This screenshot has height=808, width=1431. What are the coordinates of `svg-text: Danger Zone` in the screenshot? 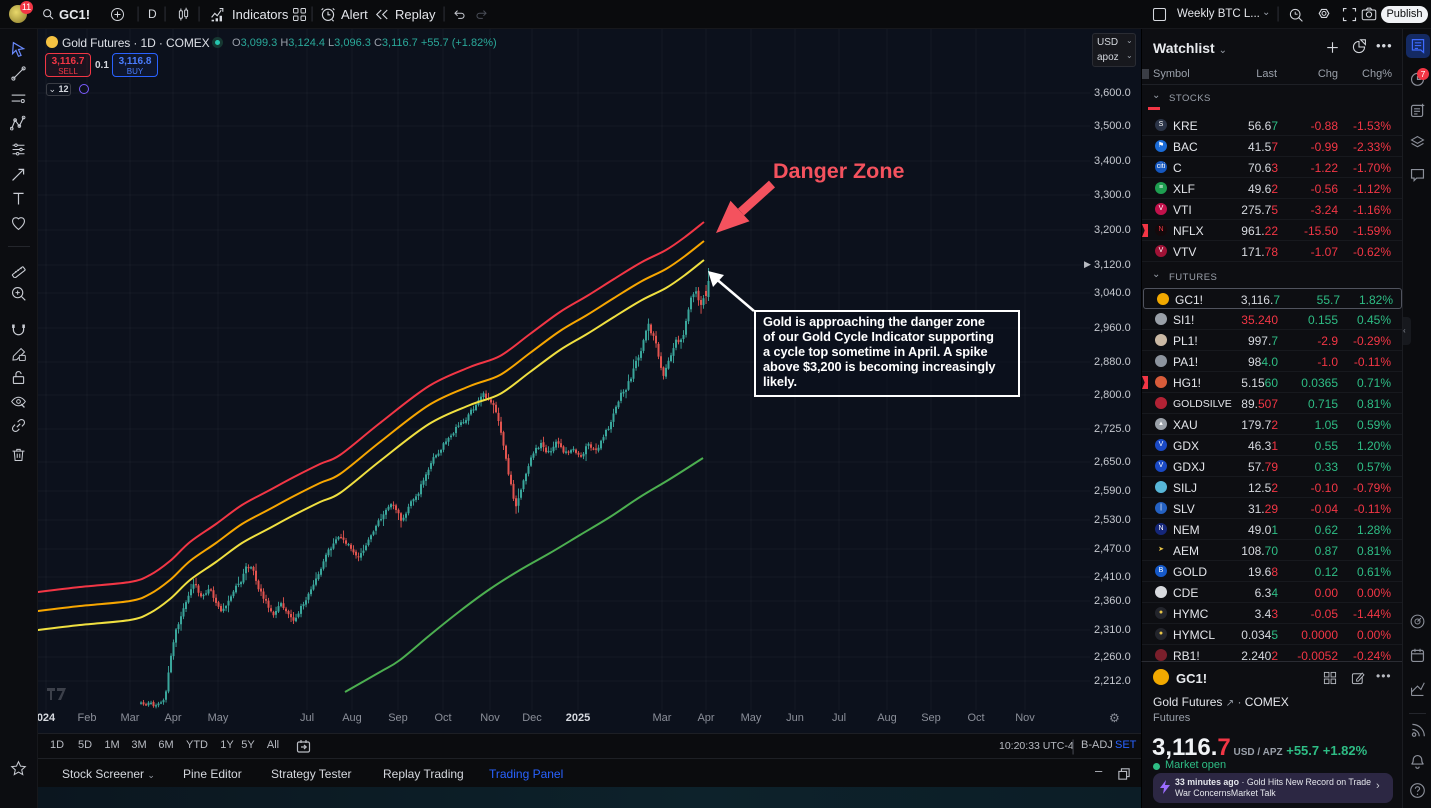 It's located at (838, 171).